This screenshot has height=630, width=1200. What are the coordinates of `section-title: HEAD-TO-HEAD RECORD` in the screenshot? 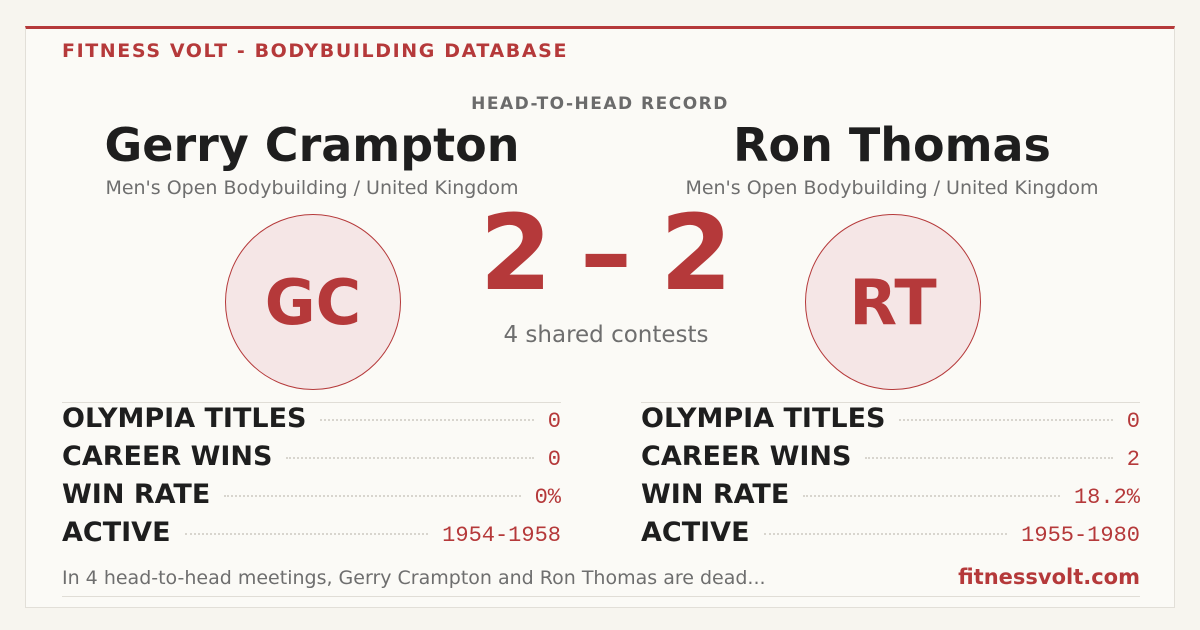 It's located at (600, 104).